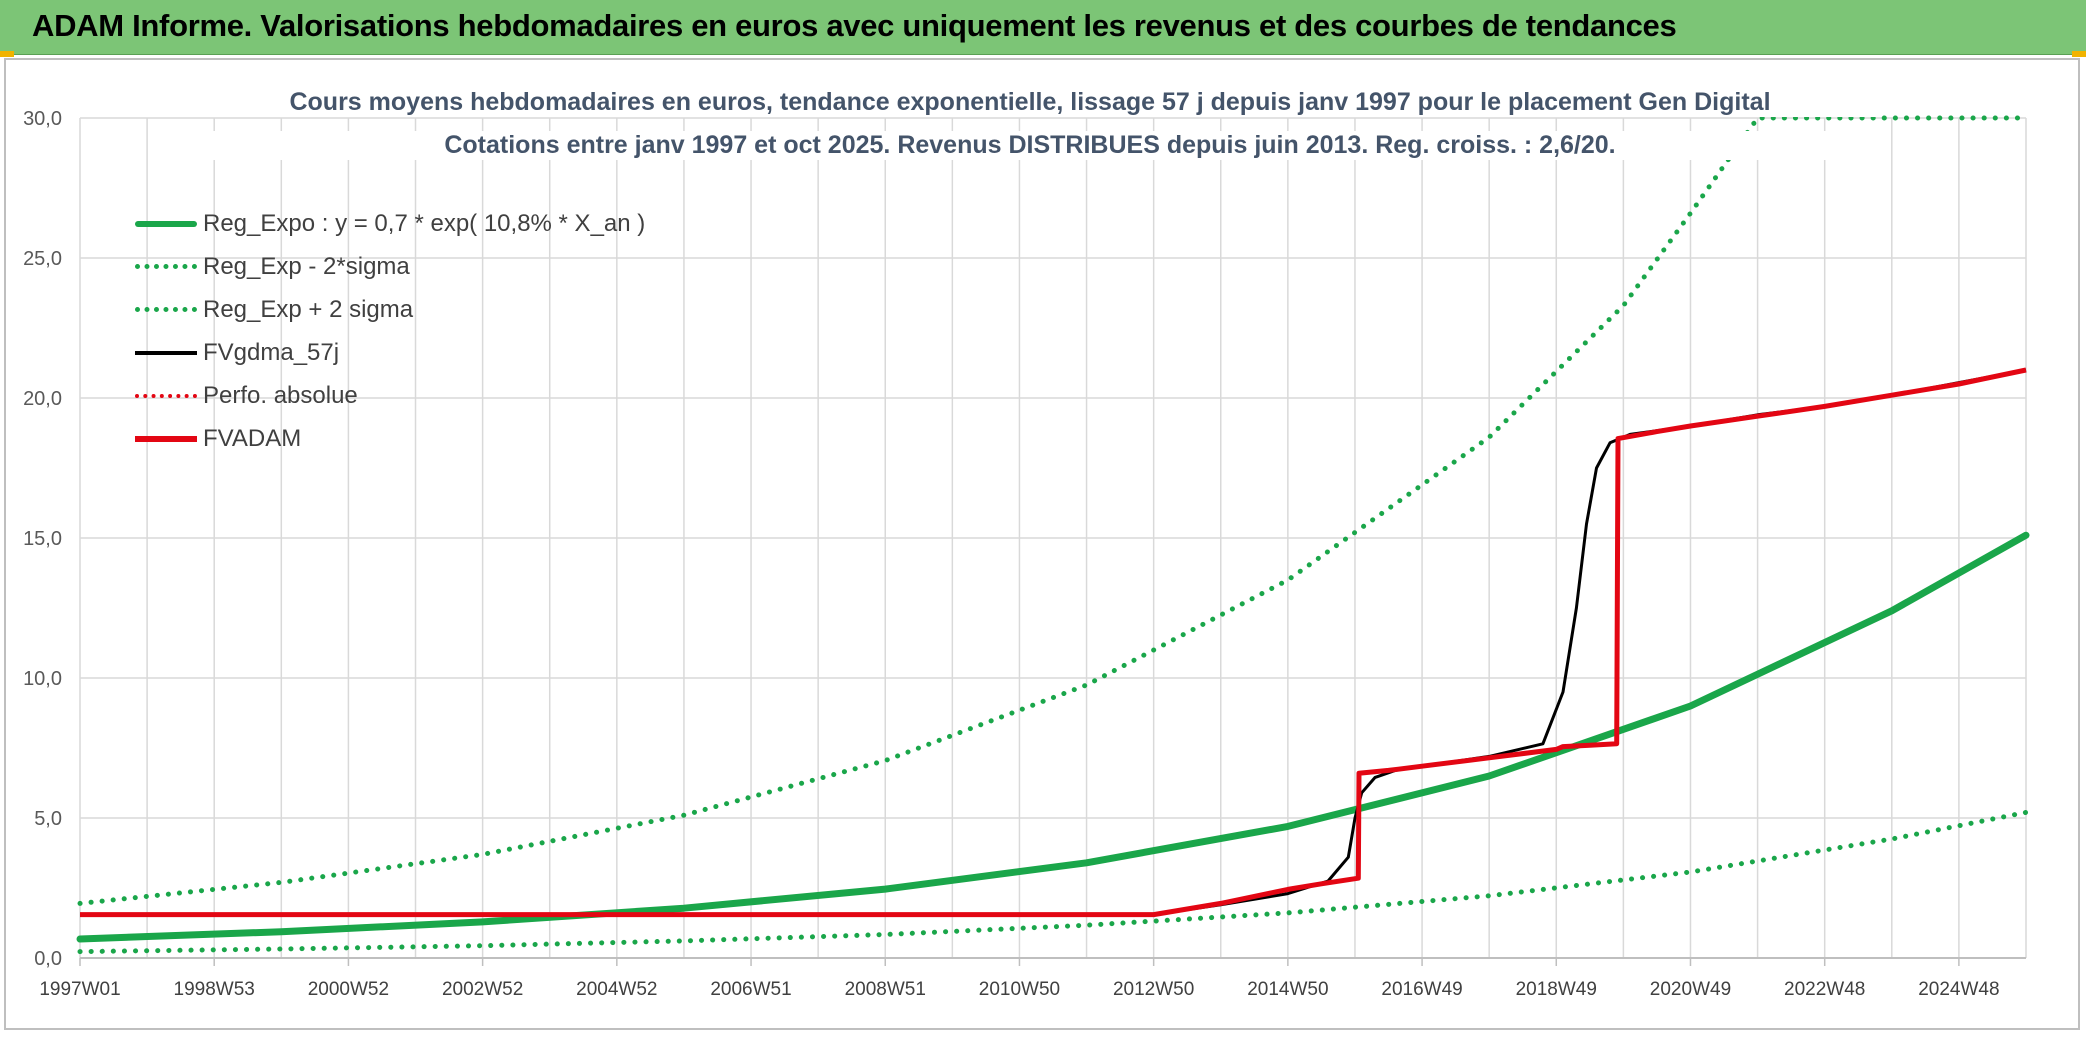  I want to click on legend-item-perfo: Perfo. absolue, so click(390, 395).